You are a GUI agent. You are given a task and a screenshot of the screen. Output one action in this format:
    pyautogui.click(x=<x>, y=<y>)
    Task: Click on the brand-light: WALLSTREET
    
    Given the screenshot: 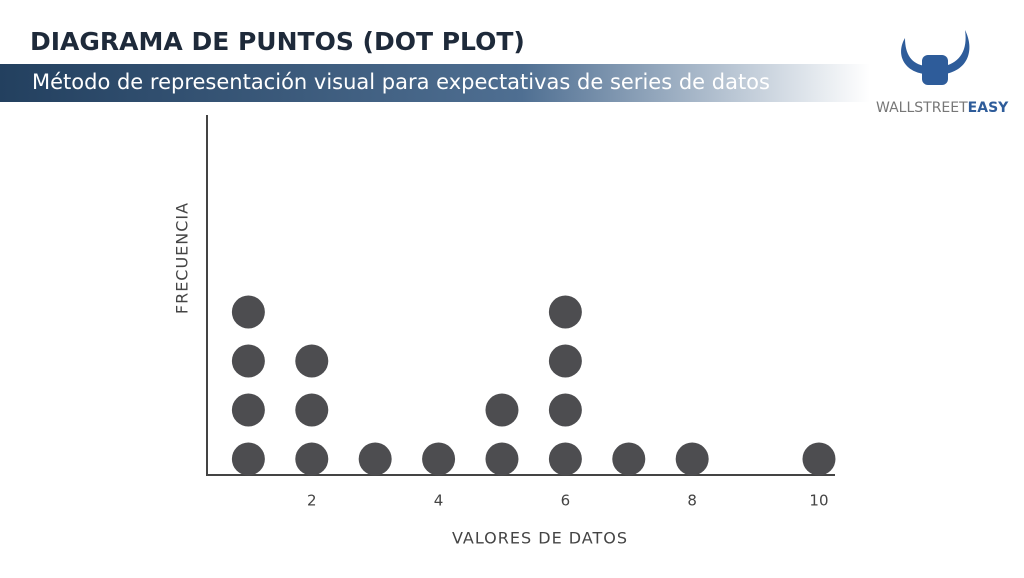 What is the action you would take?
    pyautogui.click(x=922, y=108)
    